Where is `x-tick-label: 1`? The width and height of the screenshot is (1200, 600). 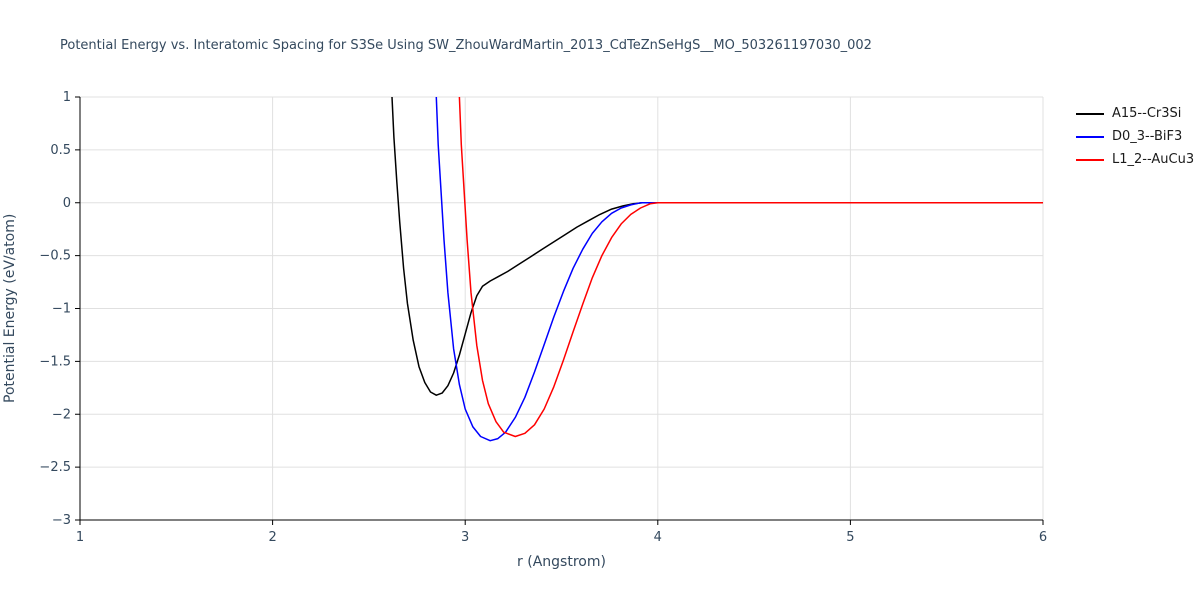
x-tick-label: 1 is located at coordinates (80, 537).